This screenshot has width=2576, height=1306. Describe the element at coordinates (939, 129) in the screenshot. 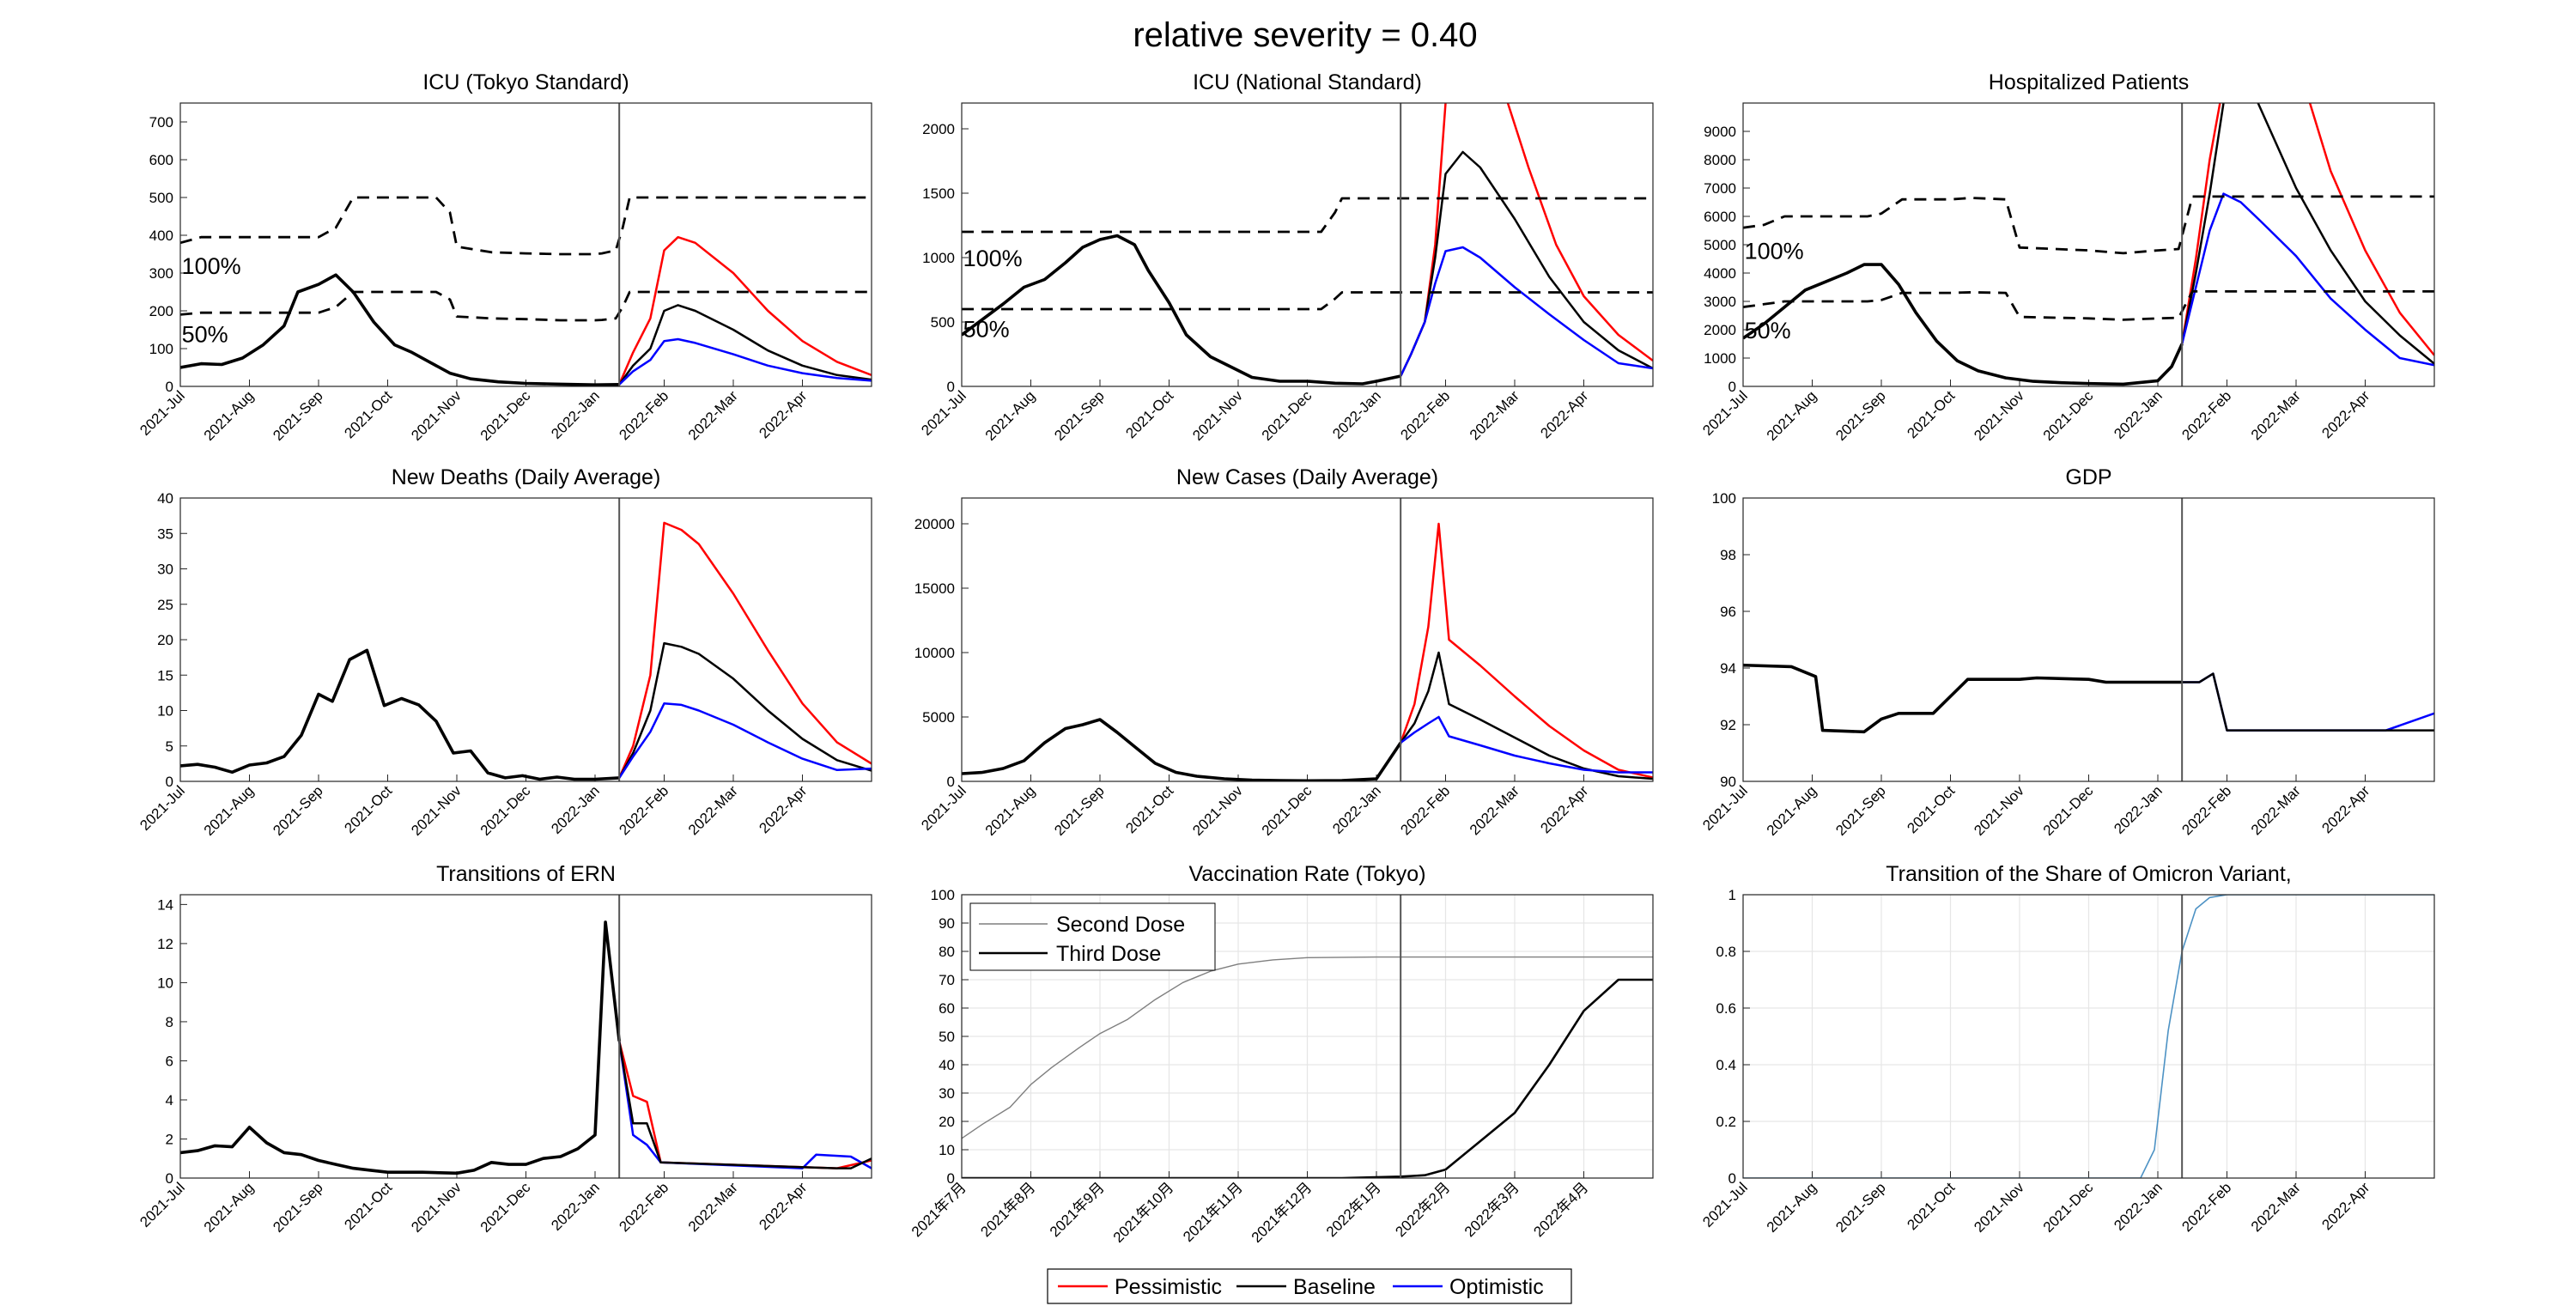

I see `y-tick-label: 2000` at that location.